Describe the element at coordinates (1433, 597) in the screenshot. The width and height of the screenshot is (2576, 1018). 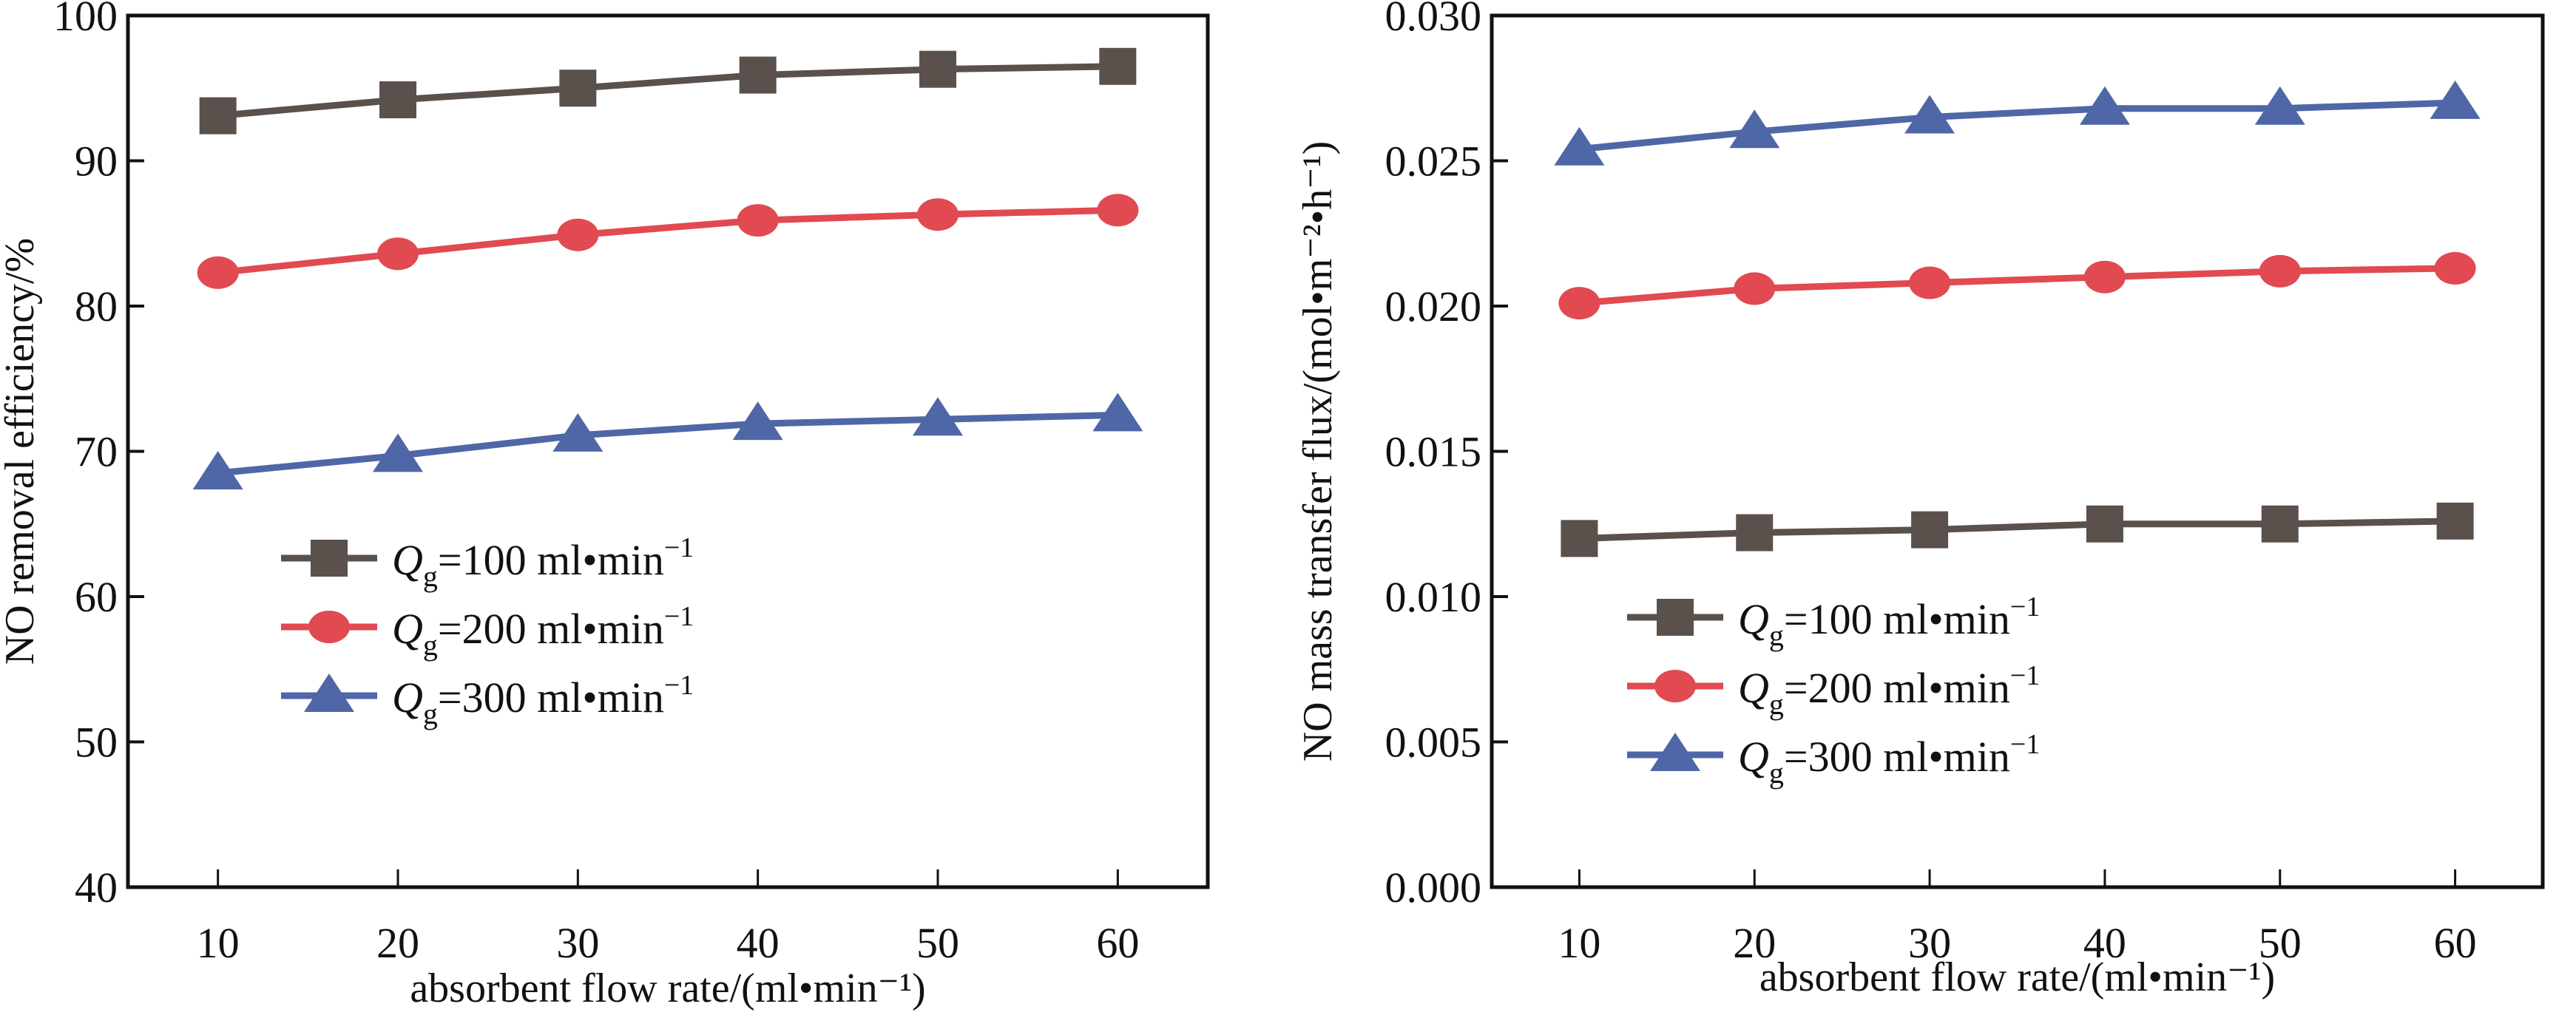
I see `y-tick-label: 0.010` at that location.